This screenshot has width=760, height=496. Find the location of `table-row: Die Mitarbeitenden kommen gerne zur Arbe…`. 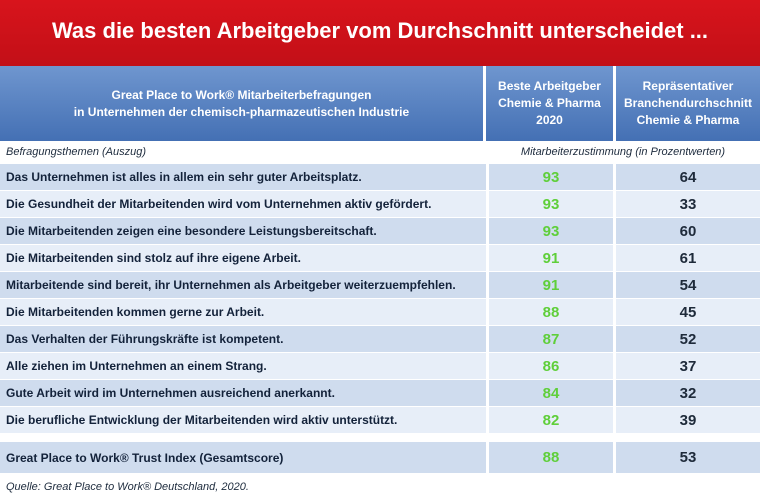

table-row: Die Mitarbeitenden kommen gerne zur Arbe… is located at coordinates (380, 312).